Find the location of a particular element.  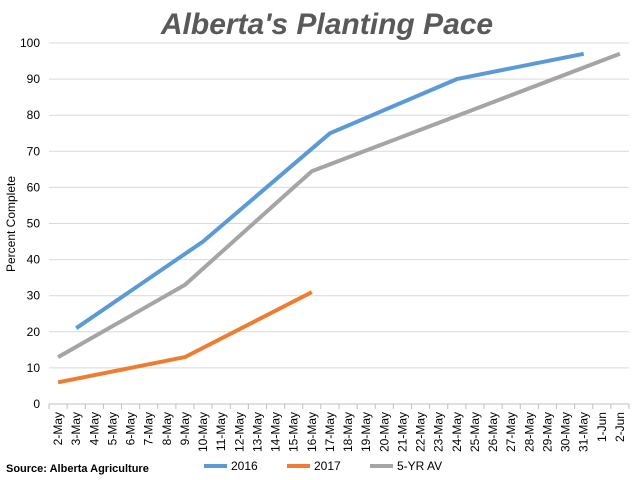

x-tick-label: 6-May is located at coordinates (131, 428).